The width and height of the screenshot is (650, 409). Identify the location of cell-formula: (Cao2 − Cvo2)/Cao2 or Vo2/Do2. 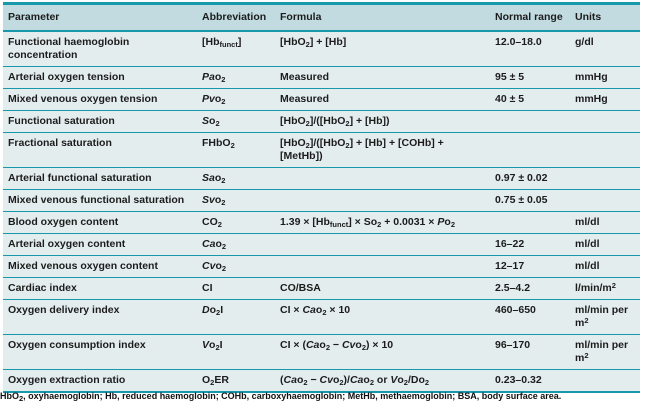
(355, 380).